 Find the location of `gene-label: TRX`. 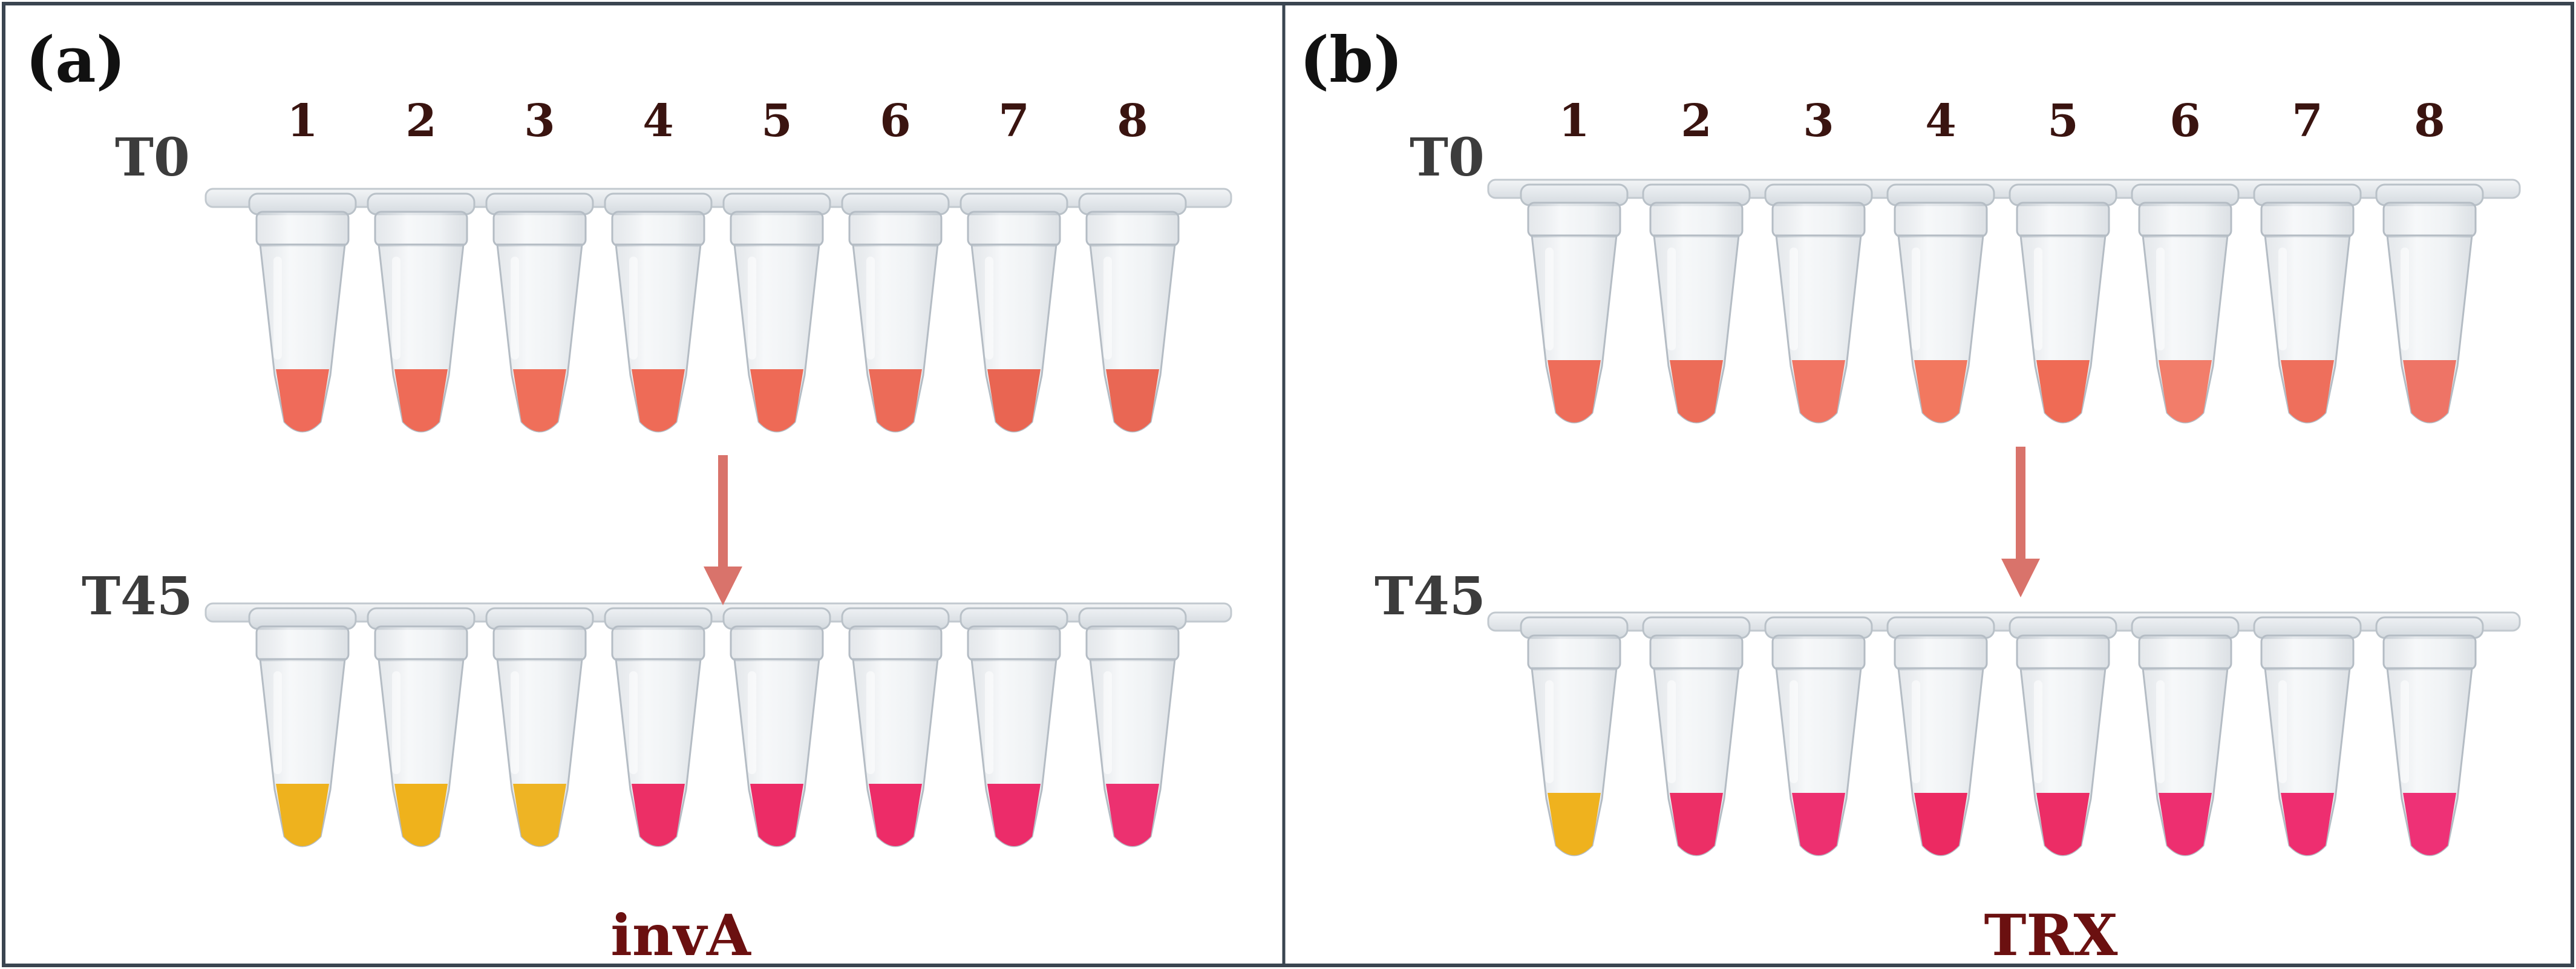

gene-label: TRX is located at coordinates (2050, 935).